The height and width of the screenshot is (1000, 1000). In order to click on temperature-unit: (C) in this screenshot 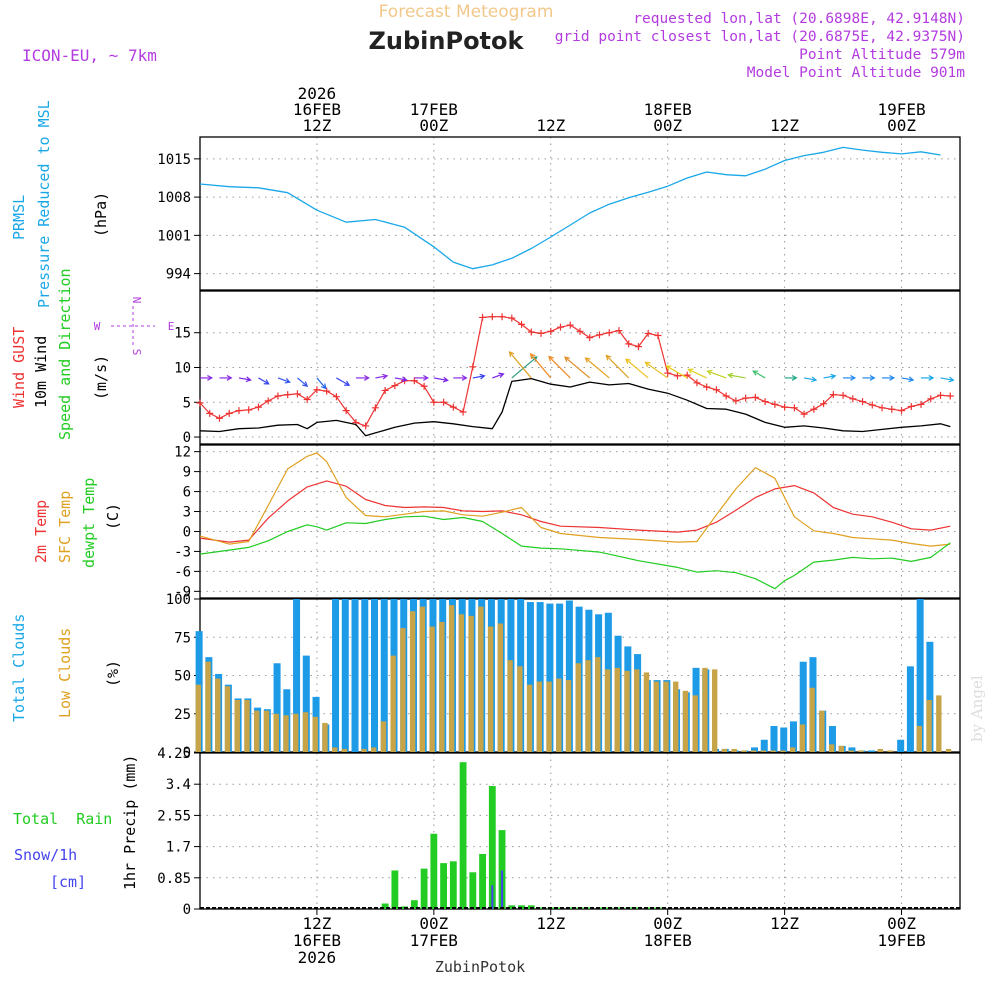, I will do `click(113, 516)`.